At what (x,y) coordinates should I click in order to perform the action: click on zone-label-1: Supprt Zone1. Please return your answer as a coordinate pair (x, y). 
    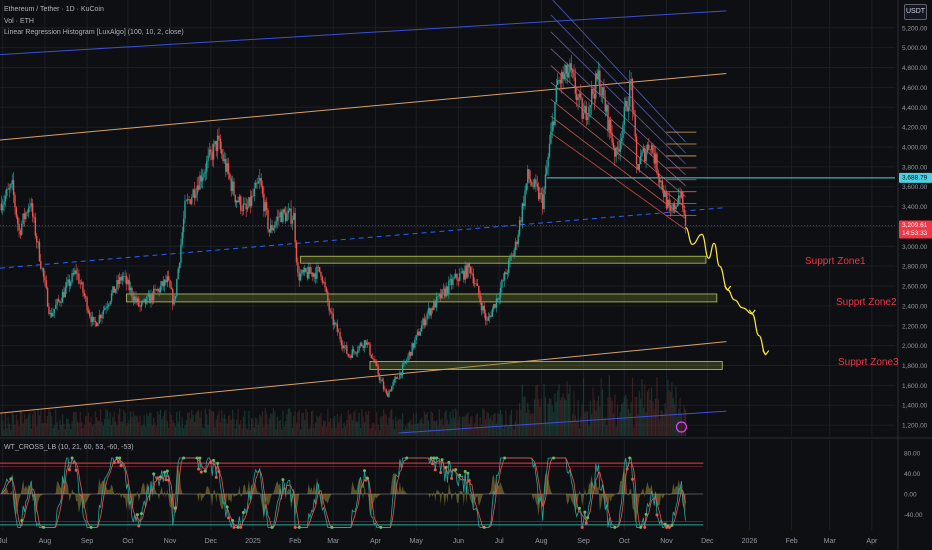
    Looking at the image, I should click on (835, 261).